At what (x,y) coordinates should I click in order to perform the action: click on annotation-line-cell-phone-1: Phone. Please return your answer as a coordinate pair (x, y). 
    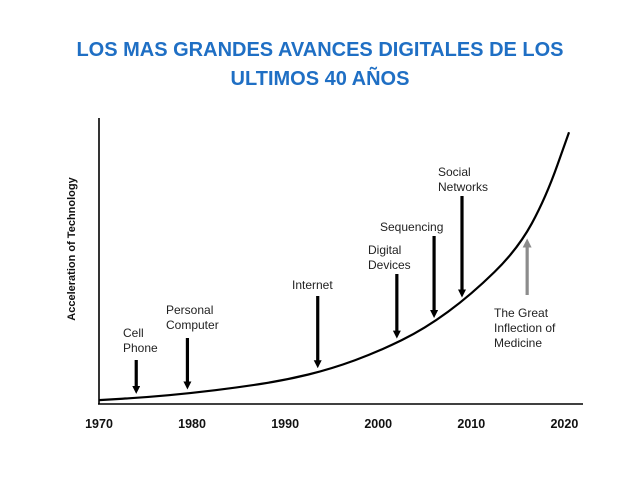
    Looking at the image, I should click on (140, 348).